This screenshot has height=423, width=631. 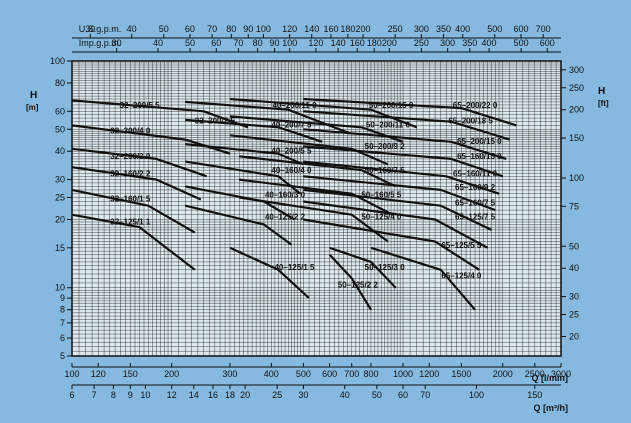 I want to click on top-usgpm-tick-label: 60, so click(x=190, y=29).